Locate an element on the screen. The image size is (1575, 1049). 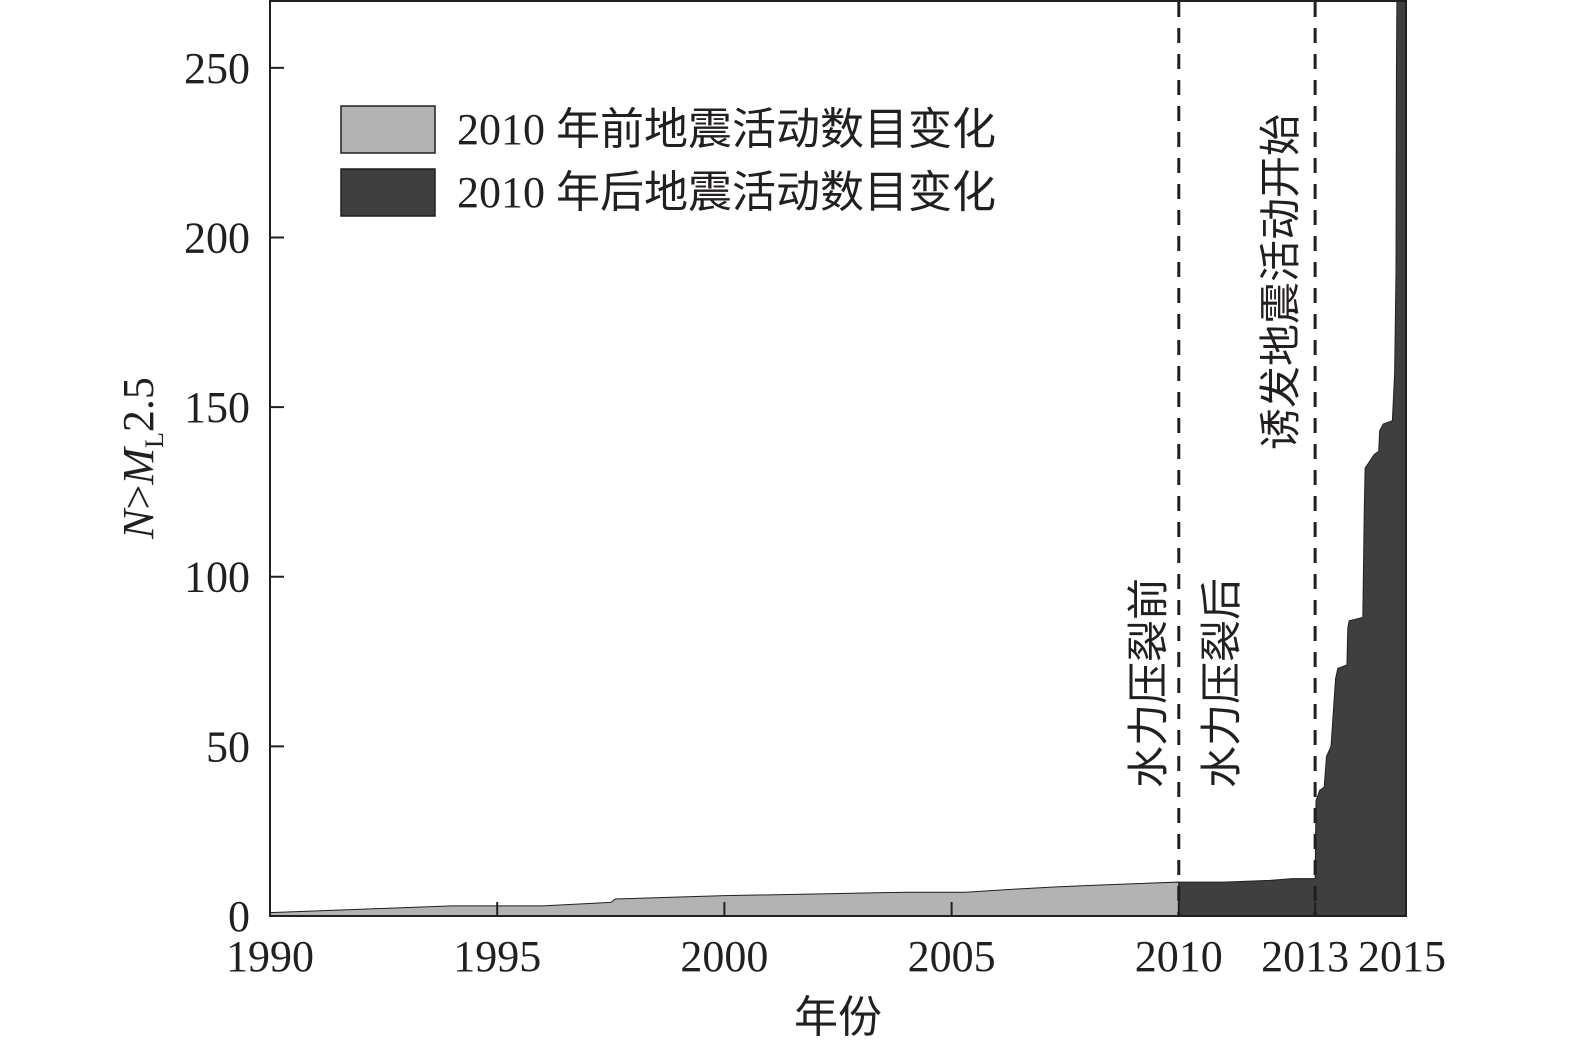
annotations-layer: 水力压裂前 水力压裂后 诱发地震活动开始 is located at coordinates (1216, 451).